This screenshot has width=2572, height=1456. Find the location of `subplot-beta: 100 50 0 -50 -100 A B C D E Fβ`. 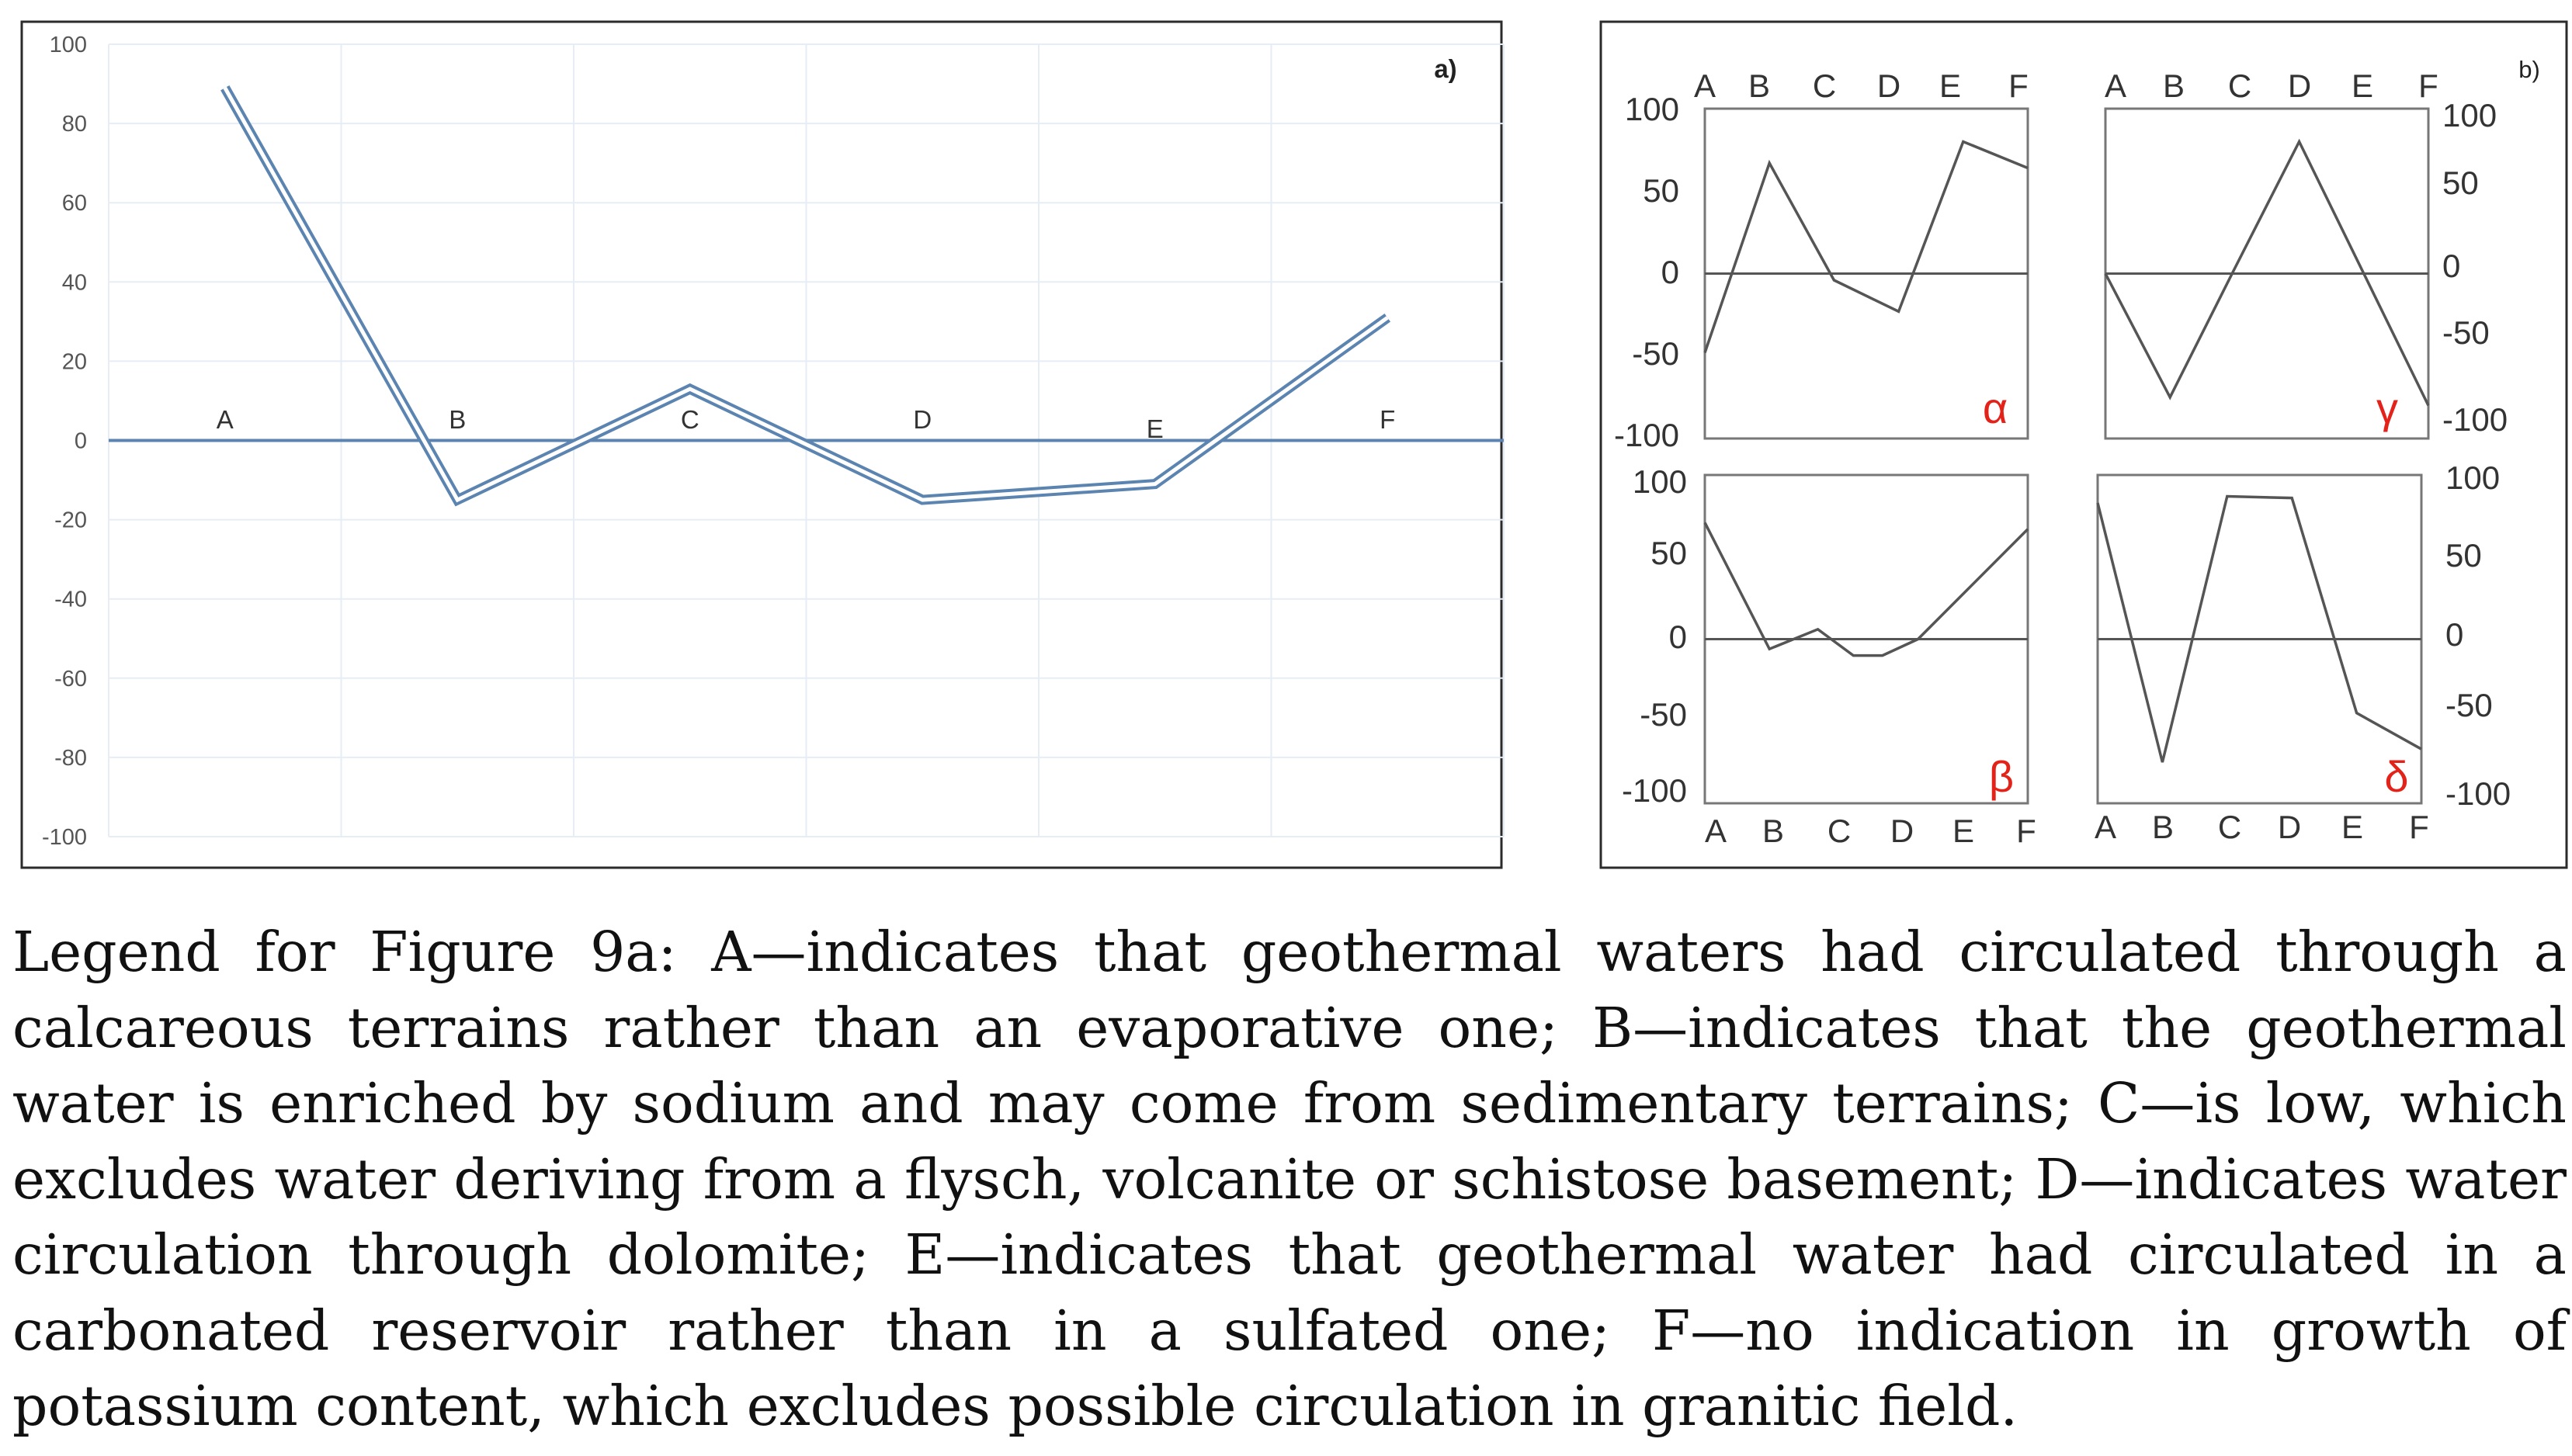

subplot-beta: 100 50 0 -50 -100 A B C D E Fβ is located at coordinates (1829, 656).